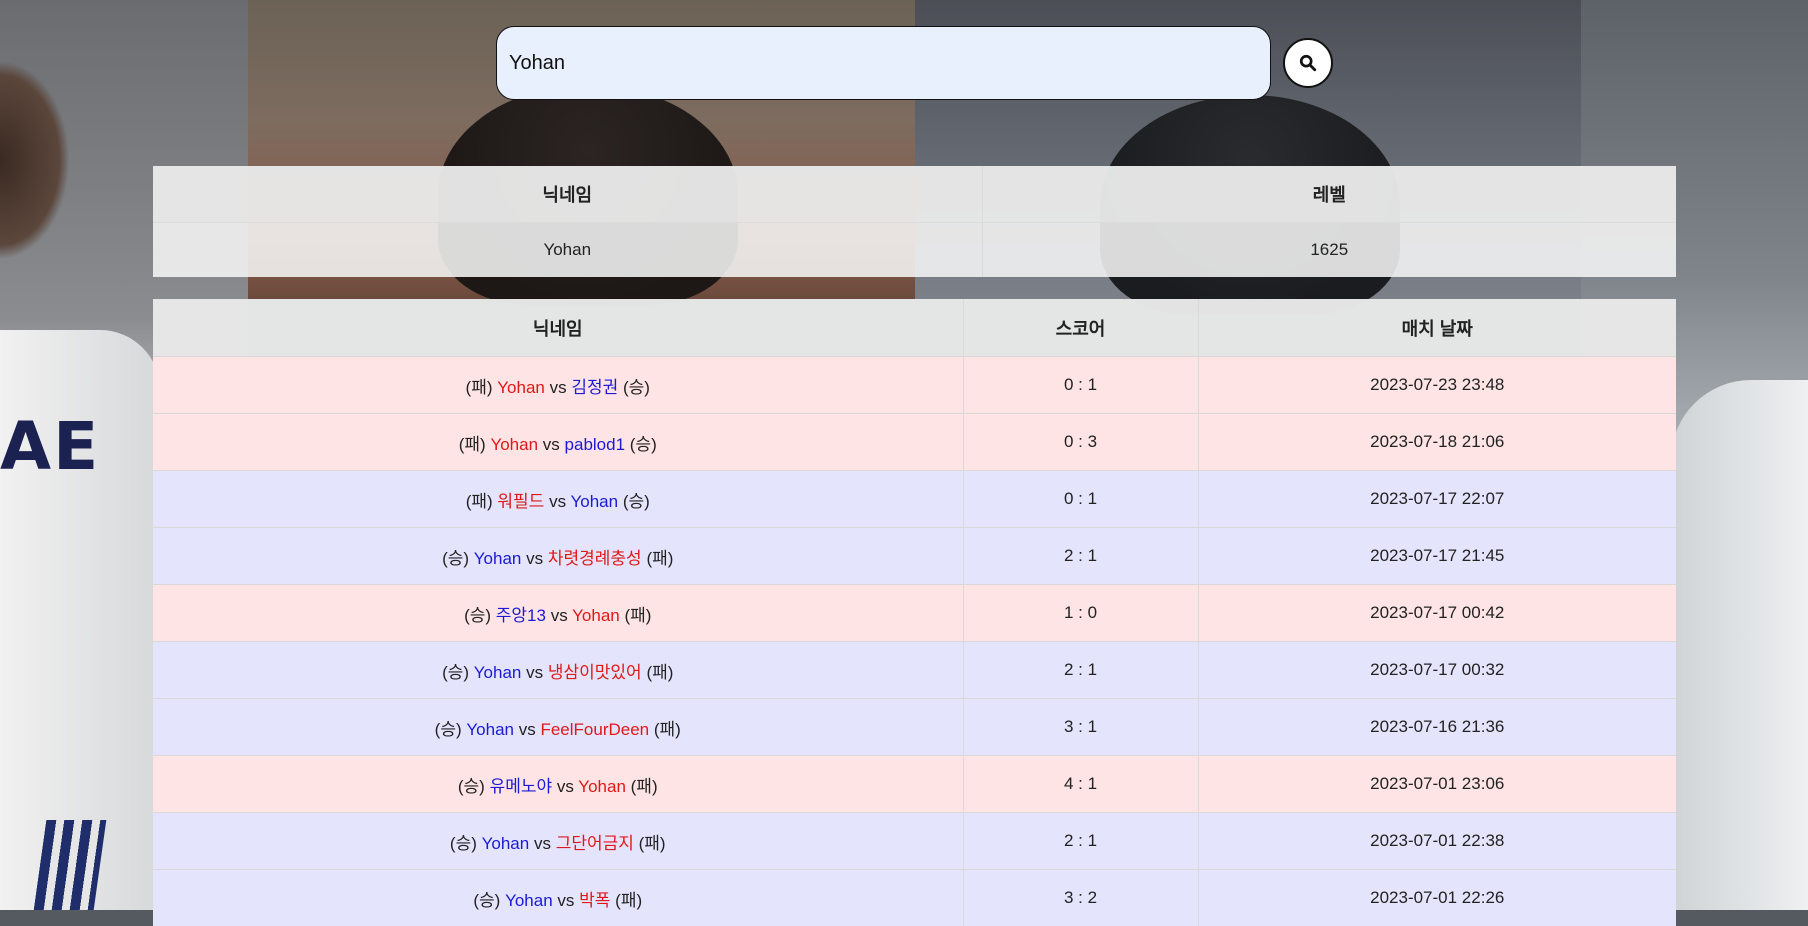  I want to click on match-date: 2023-07-17 22:07, so click(1437, 499).